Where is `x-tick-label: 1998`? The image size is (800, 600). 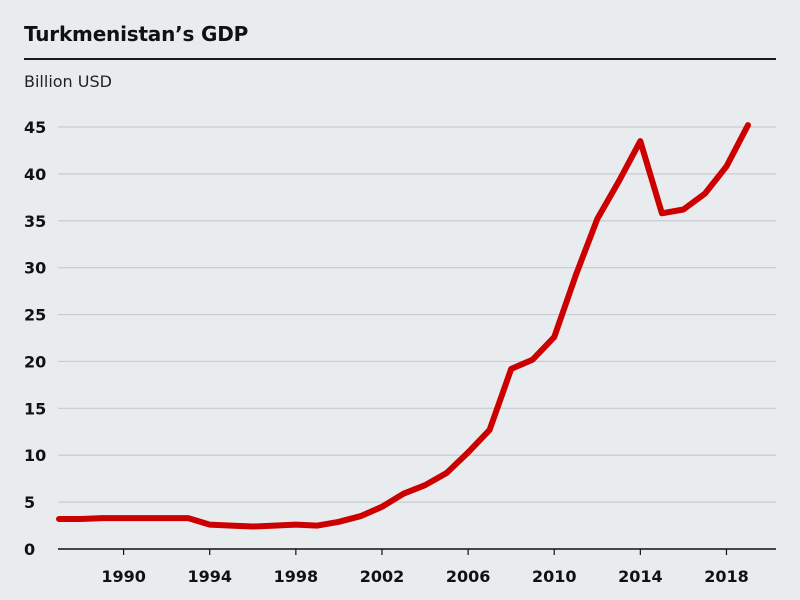
x-tick-label: 1998 is located at coordinates (296, 576).